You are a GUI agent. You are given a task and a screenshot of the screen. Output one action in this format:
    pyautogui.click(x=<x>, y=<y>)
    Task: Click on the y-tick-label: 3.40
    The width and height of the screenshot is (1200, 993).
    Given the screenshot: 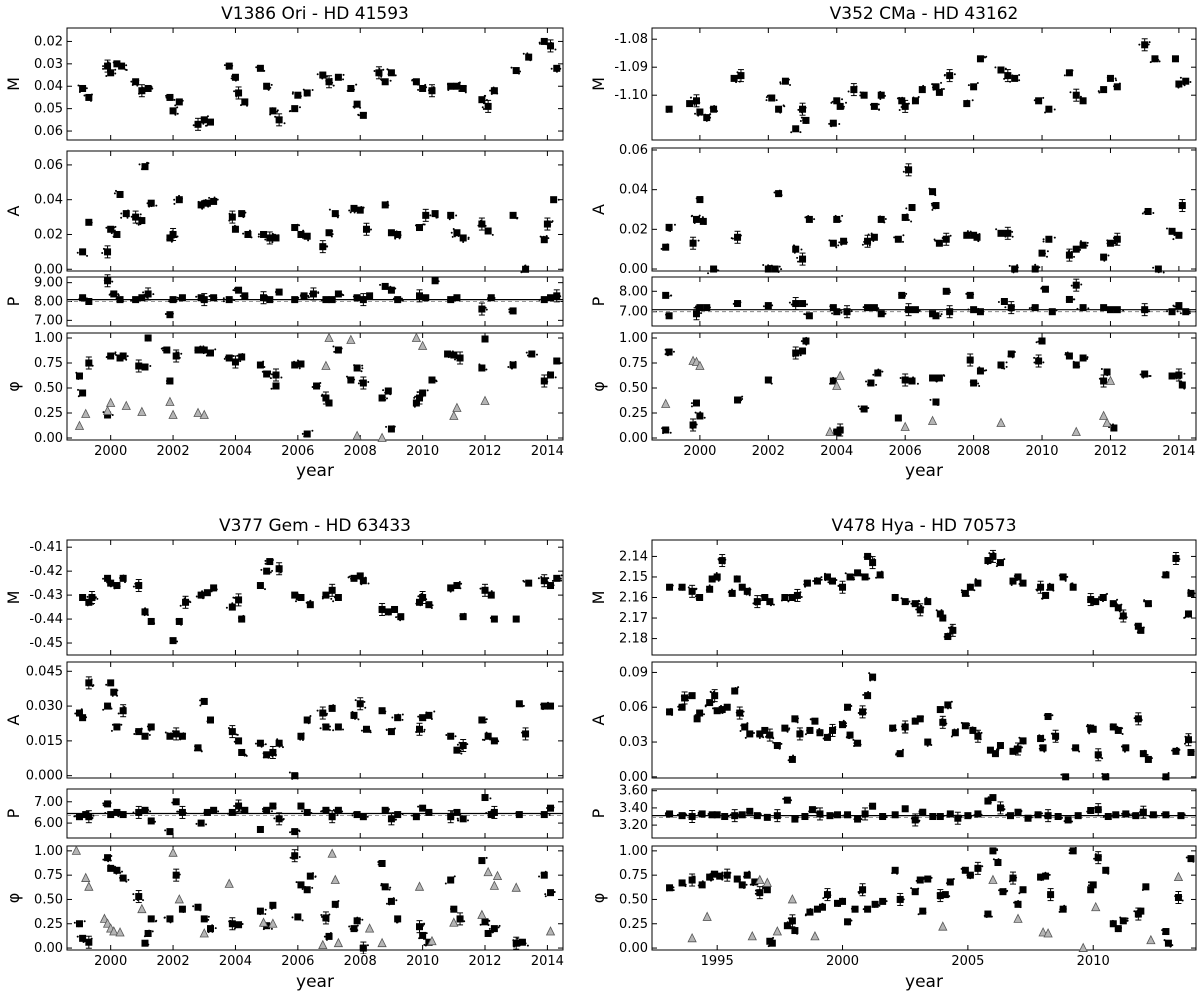 What is the action you would take?
    pyautogui.click(x=633, y=808)
    